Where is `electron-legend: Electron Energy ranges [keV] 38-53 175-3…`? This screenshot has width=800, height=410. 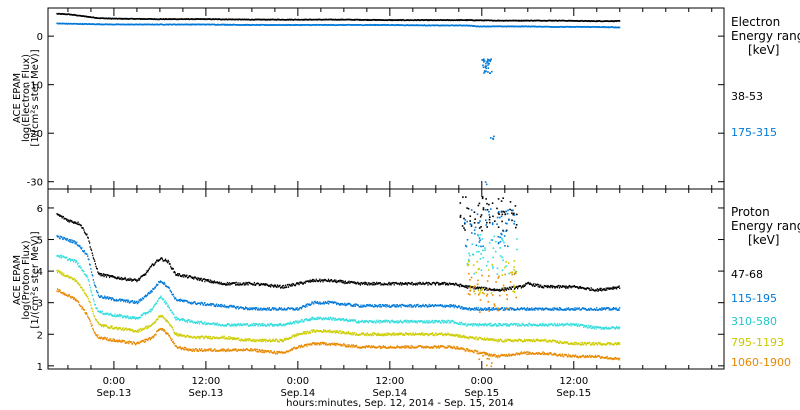
electron-legend: Electron Energy ranges [keV] 38-53 175-3… is located at coordinates (765, 77).